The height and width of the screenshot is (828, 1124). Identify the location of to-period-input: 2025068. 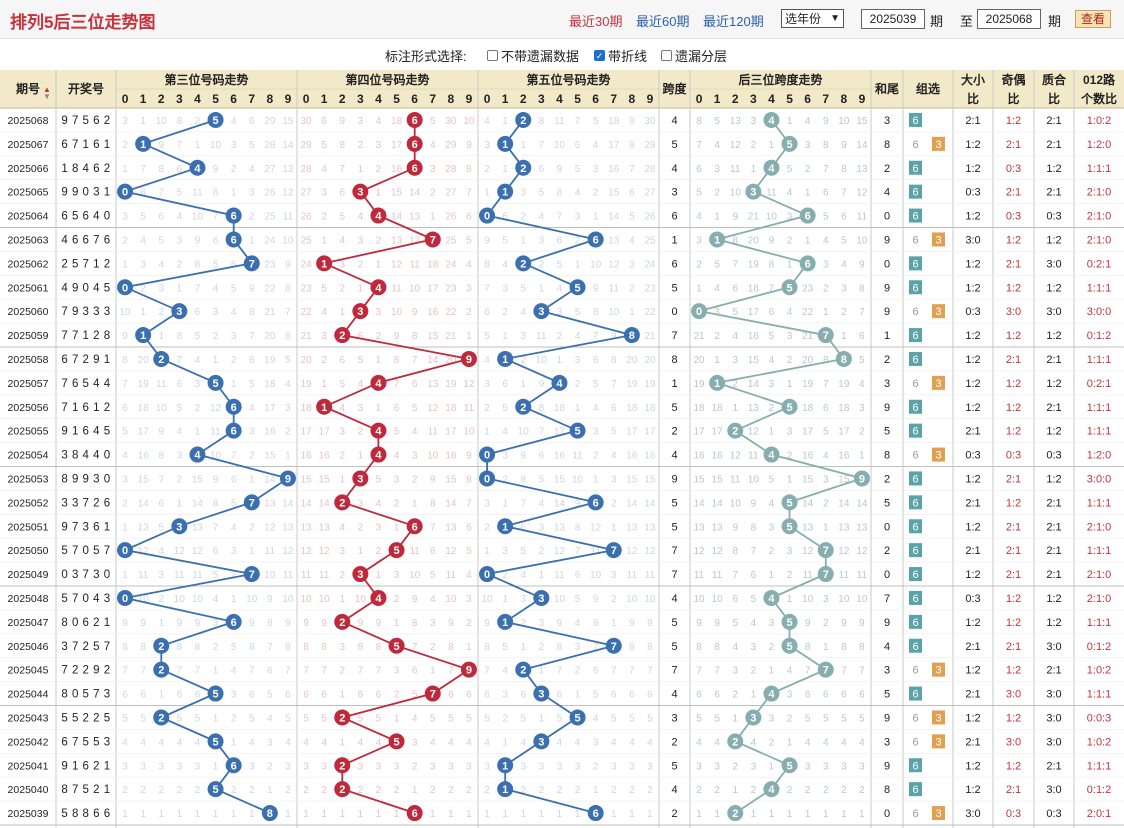
(1009, 19).